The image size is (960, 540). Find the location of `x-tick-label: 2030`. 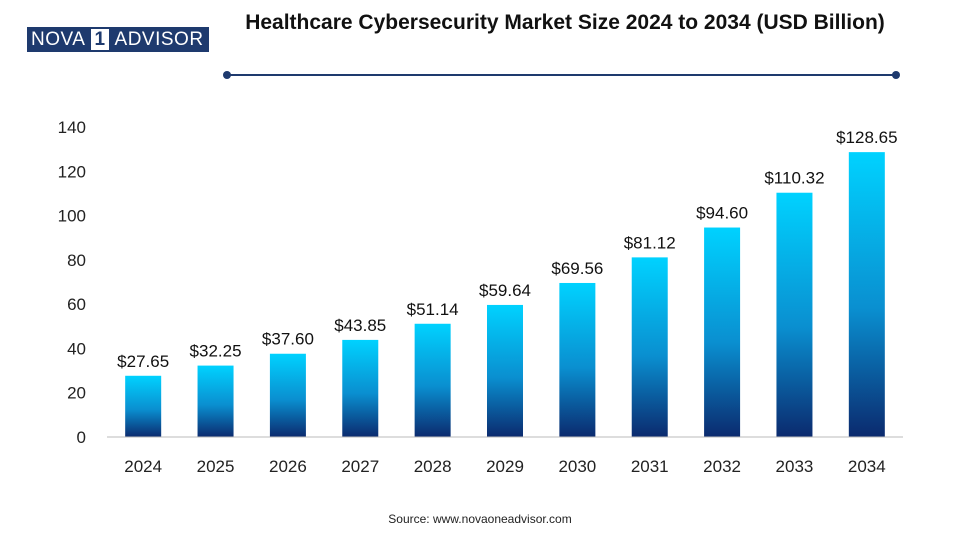

x-tick-label: 2030 is located at coordinates (577, 466).